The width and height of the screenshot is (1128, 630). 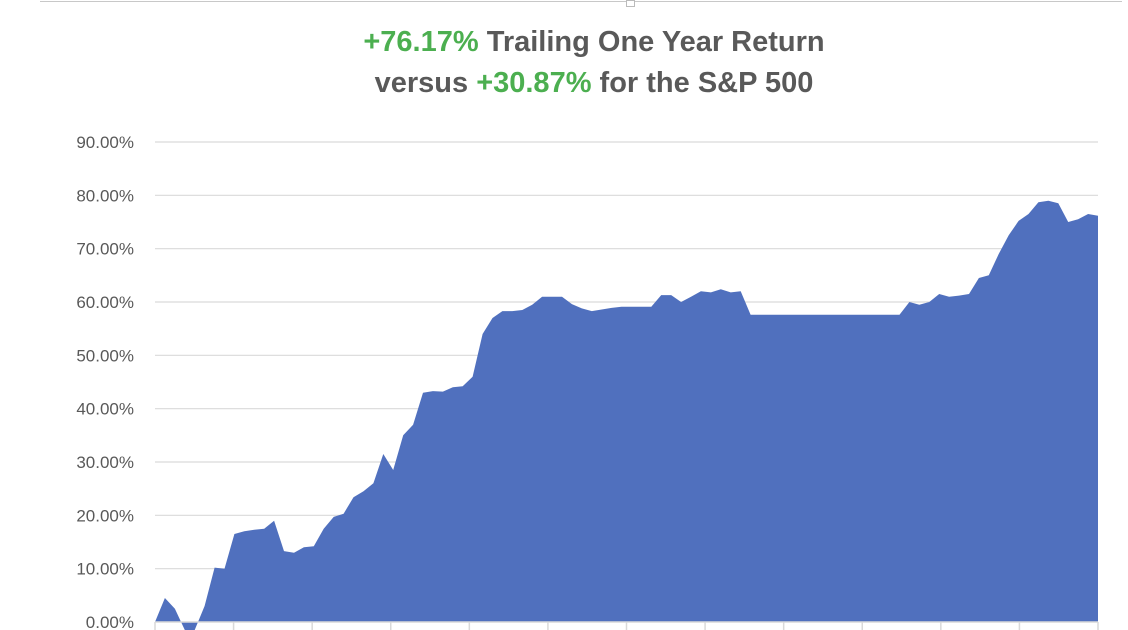 I want to click on y-tick-label: 10.00%, so click(x=105, y=569).